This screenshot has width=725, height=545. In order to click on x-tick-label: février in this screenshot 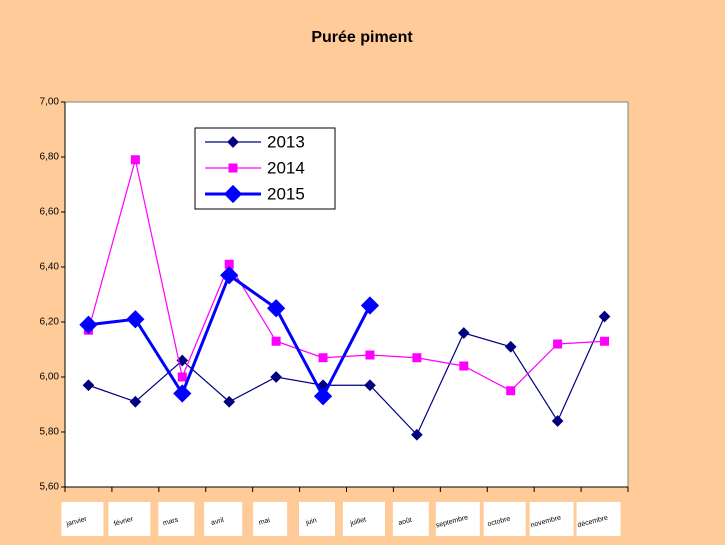, I will do `click(123, 522)`.